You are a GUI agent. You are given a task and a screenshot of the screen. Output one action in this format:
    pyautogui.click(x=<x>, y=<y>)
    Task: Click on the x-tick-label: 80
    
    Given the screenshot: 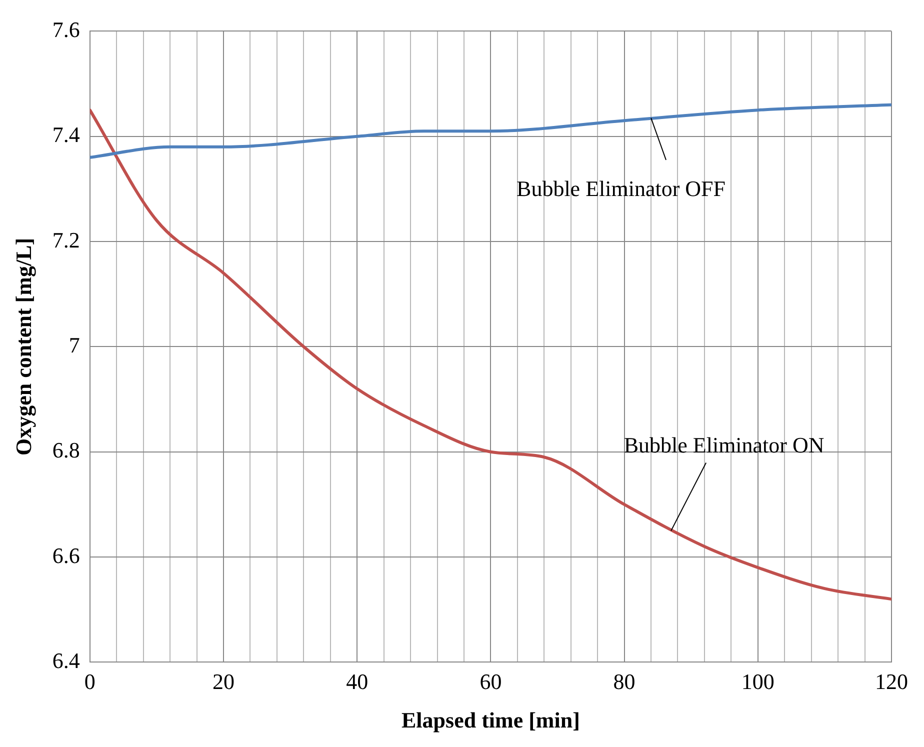 What is the action you would take?
    pyautogui.click(x=624, y=681)
    